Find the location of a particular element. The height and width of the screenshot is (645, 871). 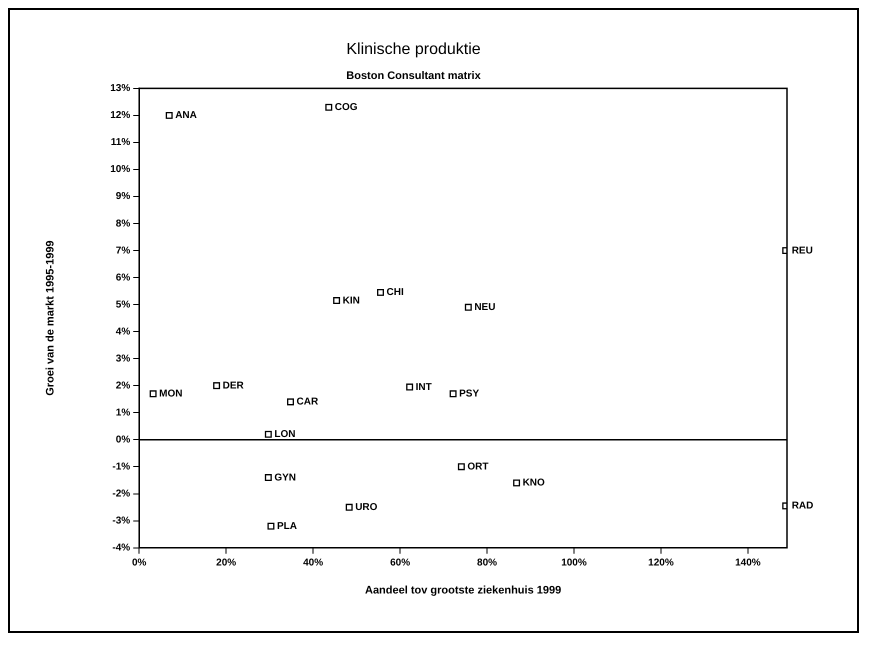

y-tick-label: 6% is located at coordinates (123, 278).